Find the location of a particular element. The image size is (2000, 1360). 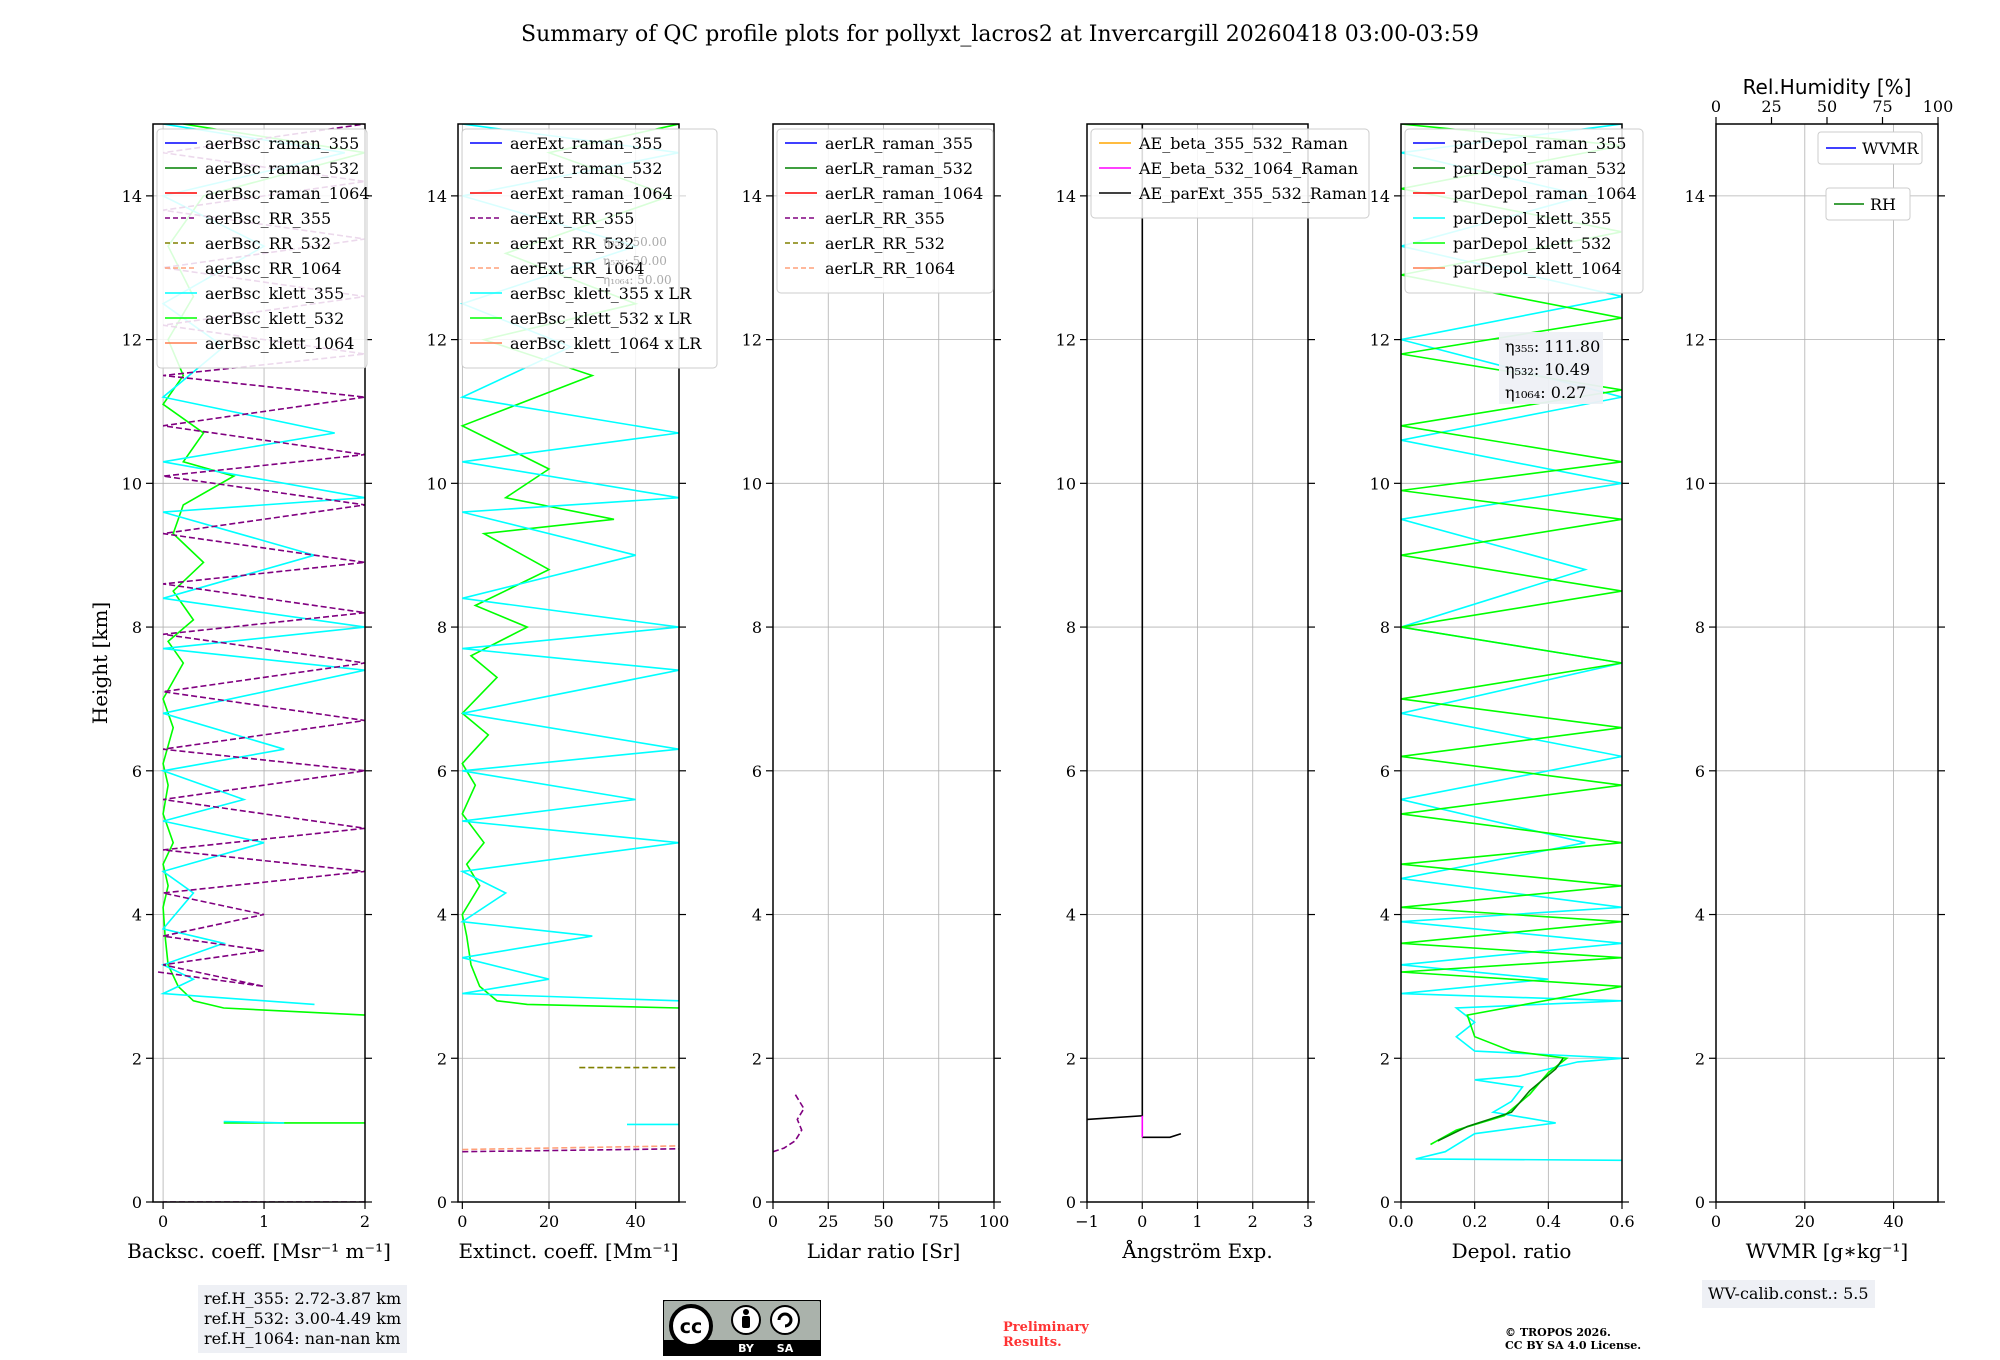

eta-annotation: η₅₃₂: 10.49 is located at coordinates (1547, 369).